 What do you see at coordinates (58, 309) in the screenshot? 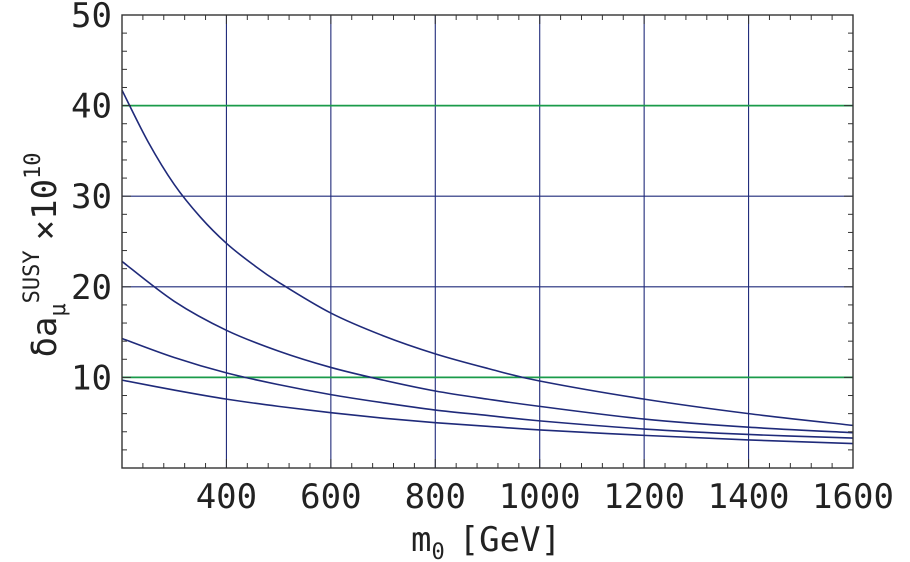
I see `y-axis-label-subscript: μ` at bounding box center [58, 309].